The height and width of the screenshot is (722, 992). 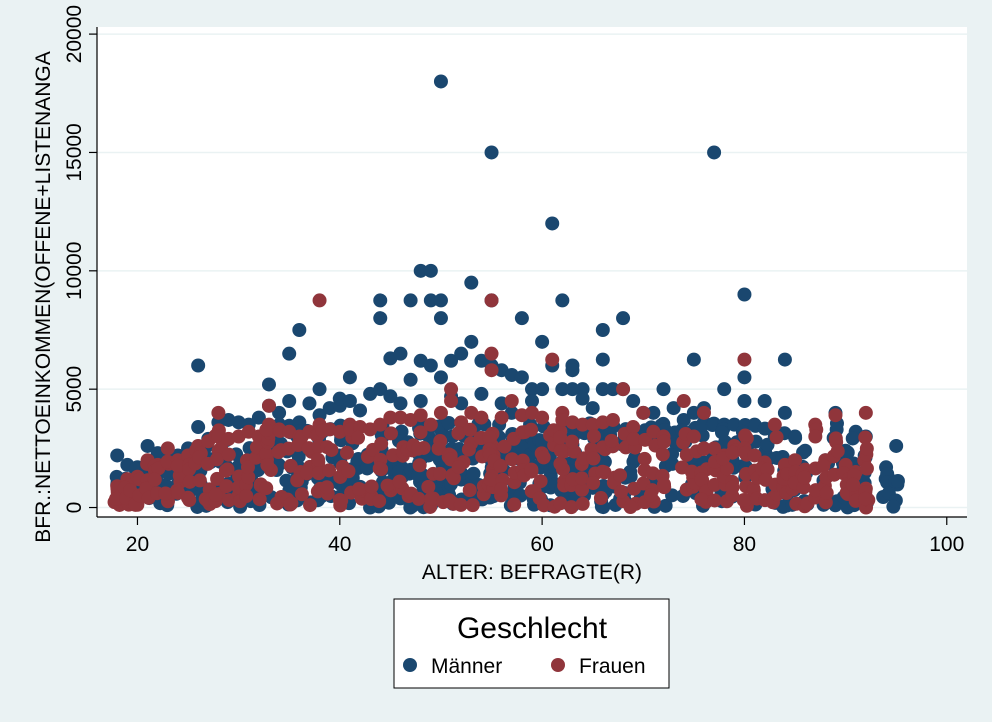 What do you see at coordinates (74, 389) in the screenshot?
I see `y-tick-label: 5000` at bounding box center [74, 389].